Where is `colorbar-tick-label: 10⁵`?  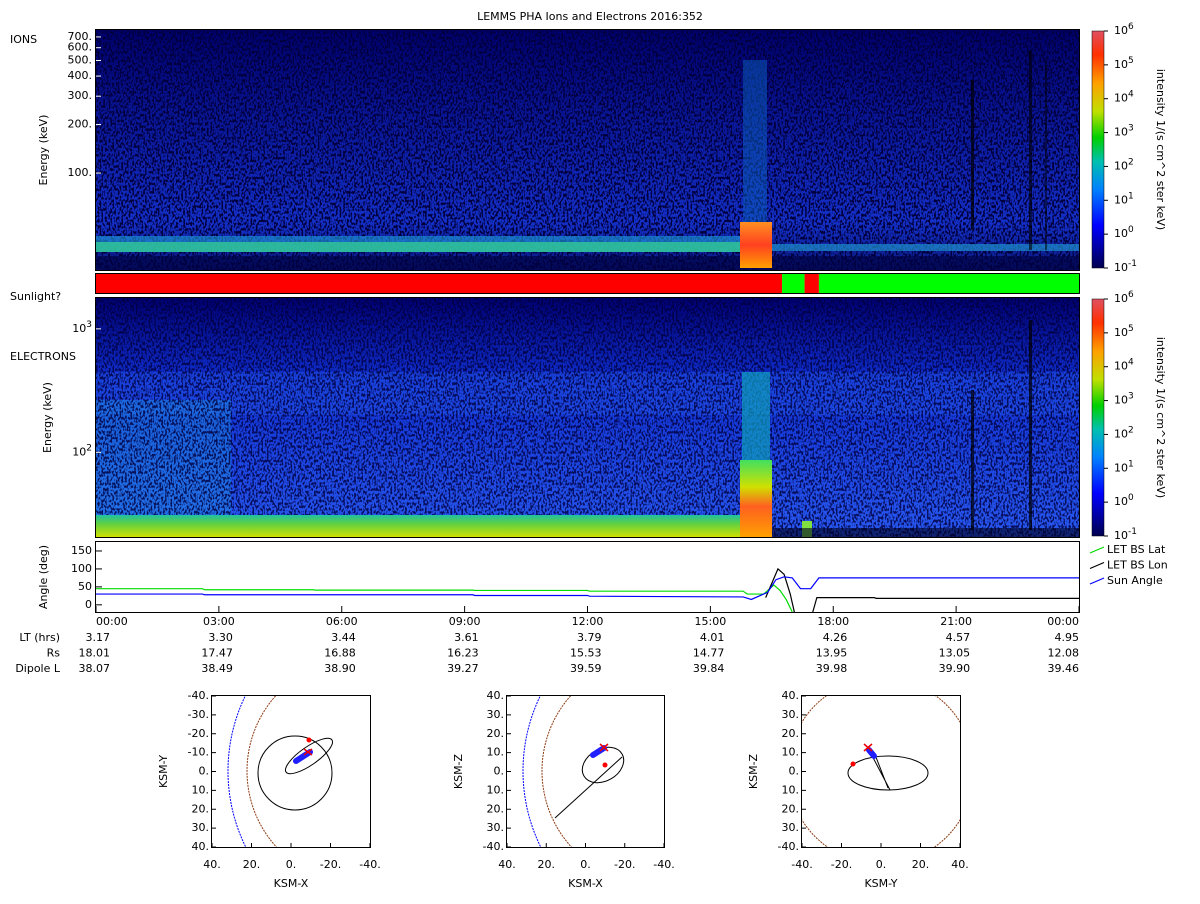 colorbar-tick-label: 10⁵ is located at coordinates (1124, 331).